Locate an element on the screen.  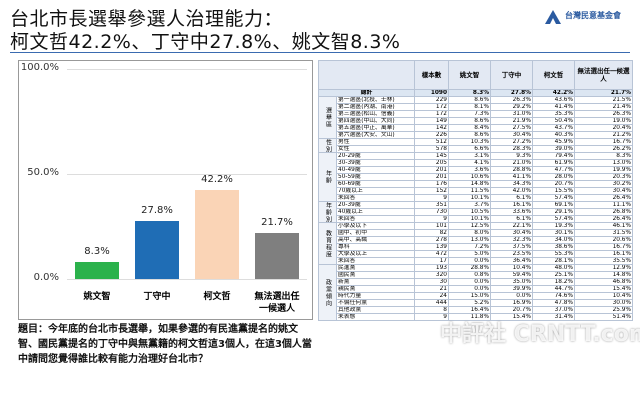
table-row: 選舉區 第一選區(北投、士林) 229 8.6% 26.3% 43.6% 21.5% is located at coordinates (475, 117).